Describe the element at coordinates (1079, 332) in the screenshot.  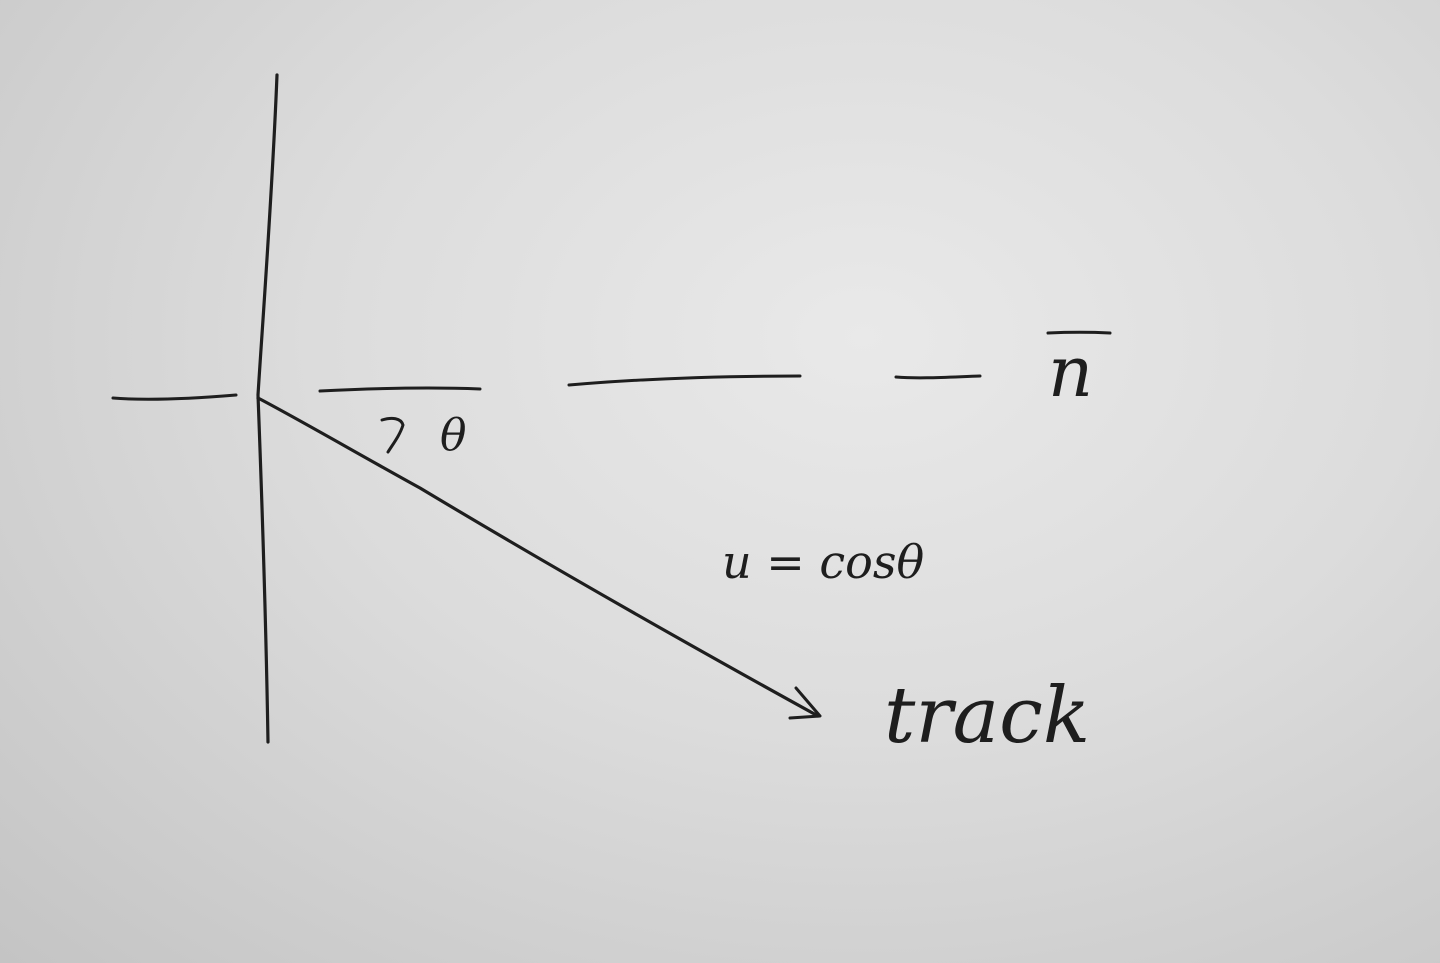
I see `normal-overbar` at that location.